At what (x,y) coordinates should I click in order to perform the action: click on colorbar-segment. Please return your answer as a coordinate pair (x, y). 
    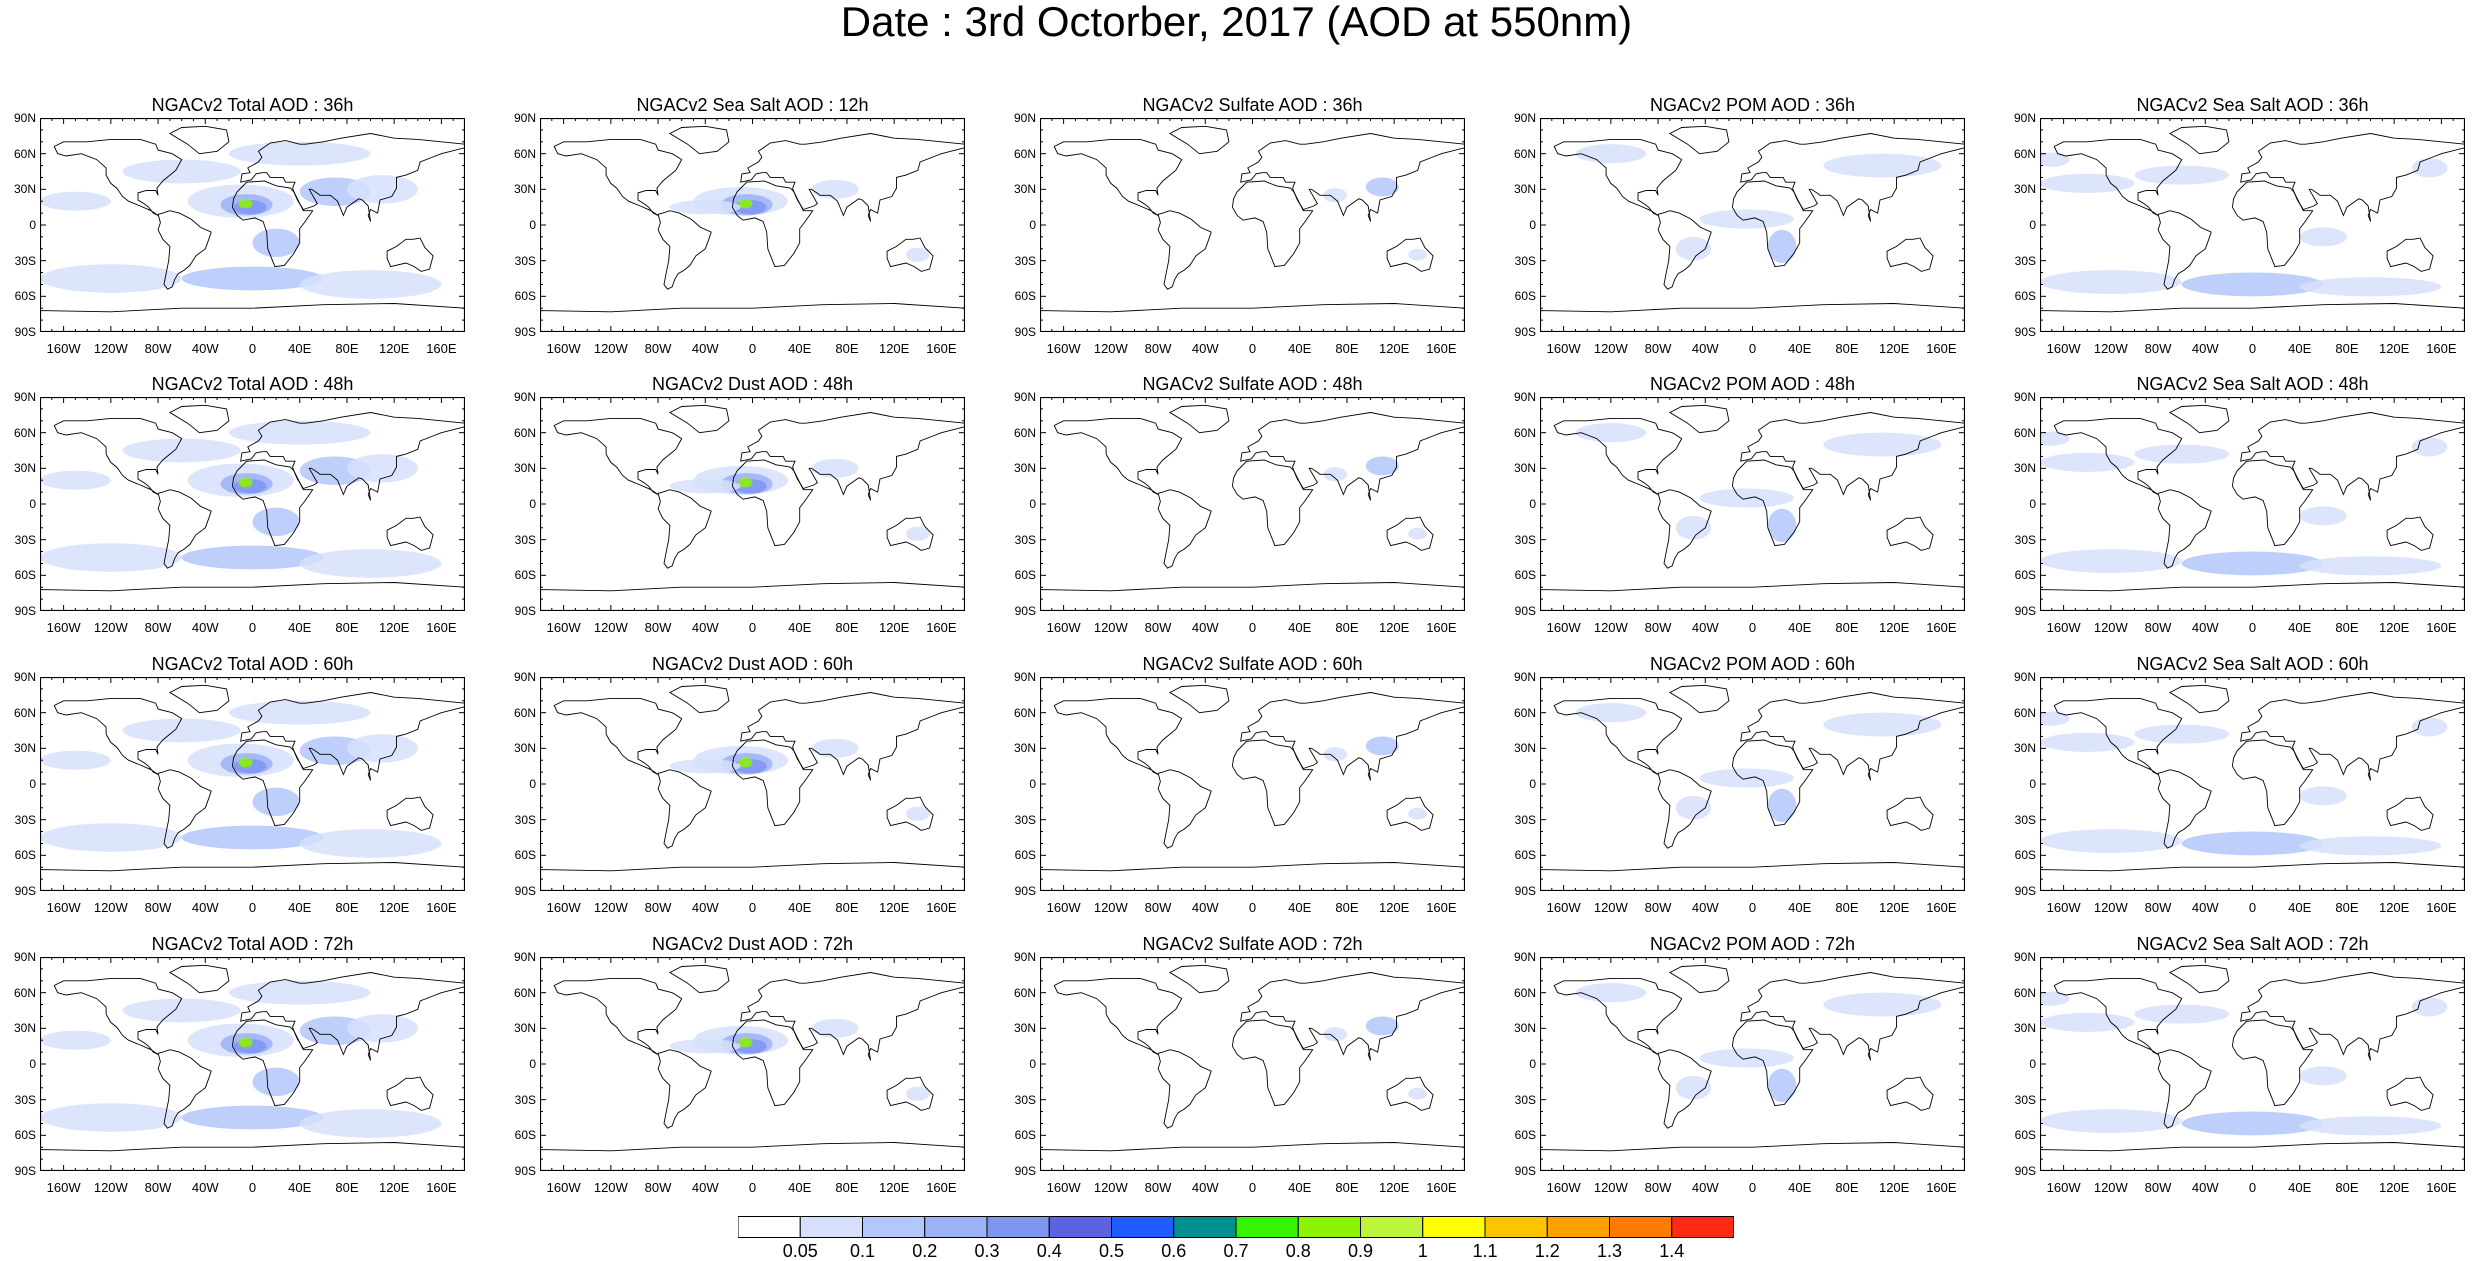
    Looking at the image, I should click on (1018, 1227).